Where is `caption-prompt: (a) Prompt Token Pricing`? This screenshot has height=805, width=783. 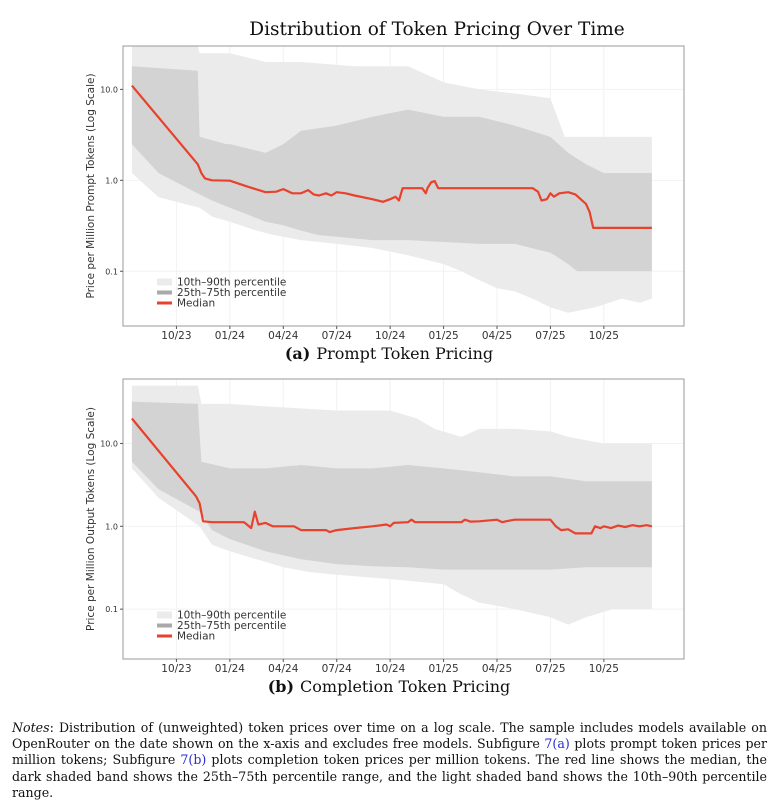
caption-prompt: (a) Prompt Token Pricing is located at coordinates (389, 353).